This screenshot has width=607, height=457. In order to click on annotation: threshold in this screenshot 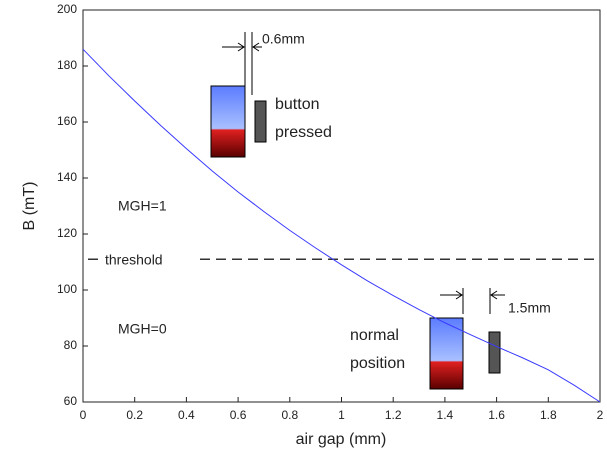, I will do `click(134, 260)`.